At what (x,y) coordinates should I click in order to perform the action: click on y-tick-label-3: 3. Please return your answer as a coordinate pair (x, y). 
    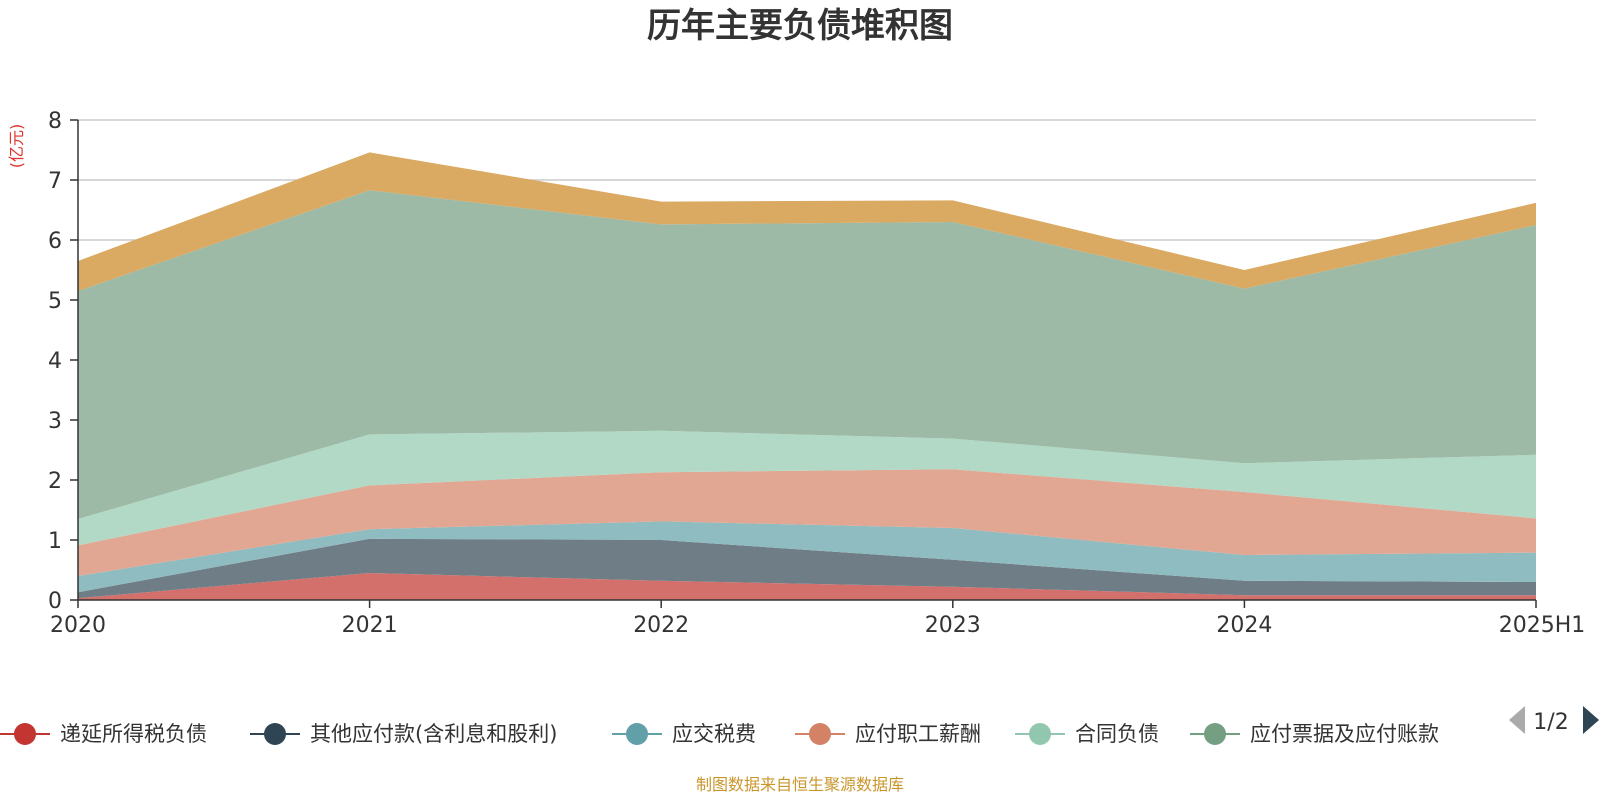
    Looking at the image, I should click on (55, 421).